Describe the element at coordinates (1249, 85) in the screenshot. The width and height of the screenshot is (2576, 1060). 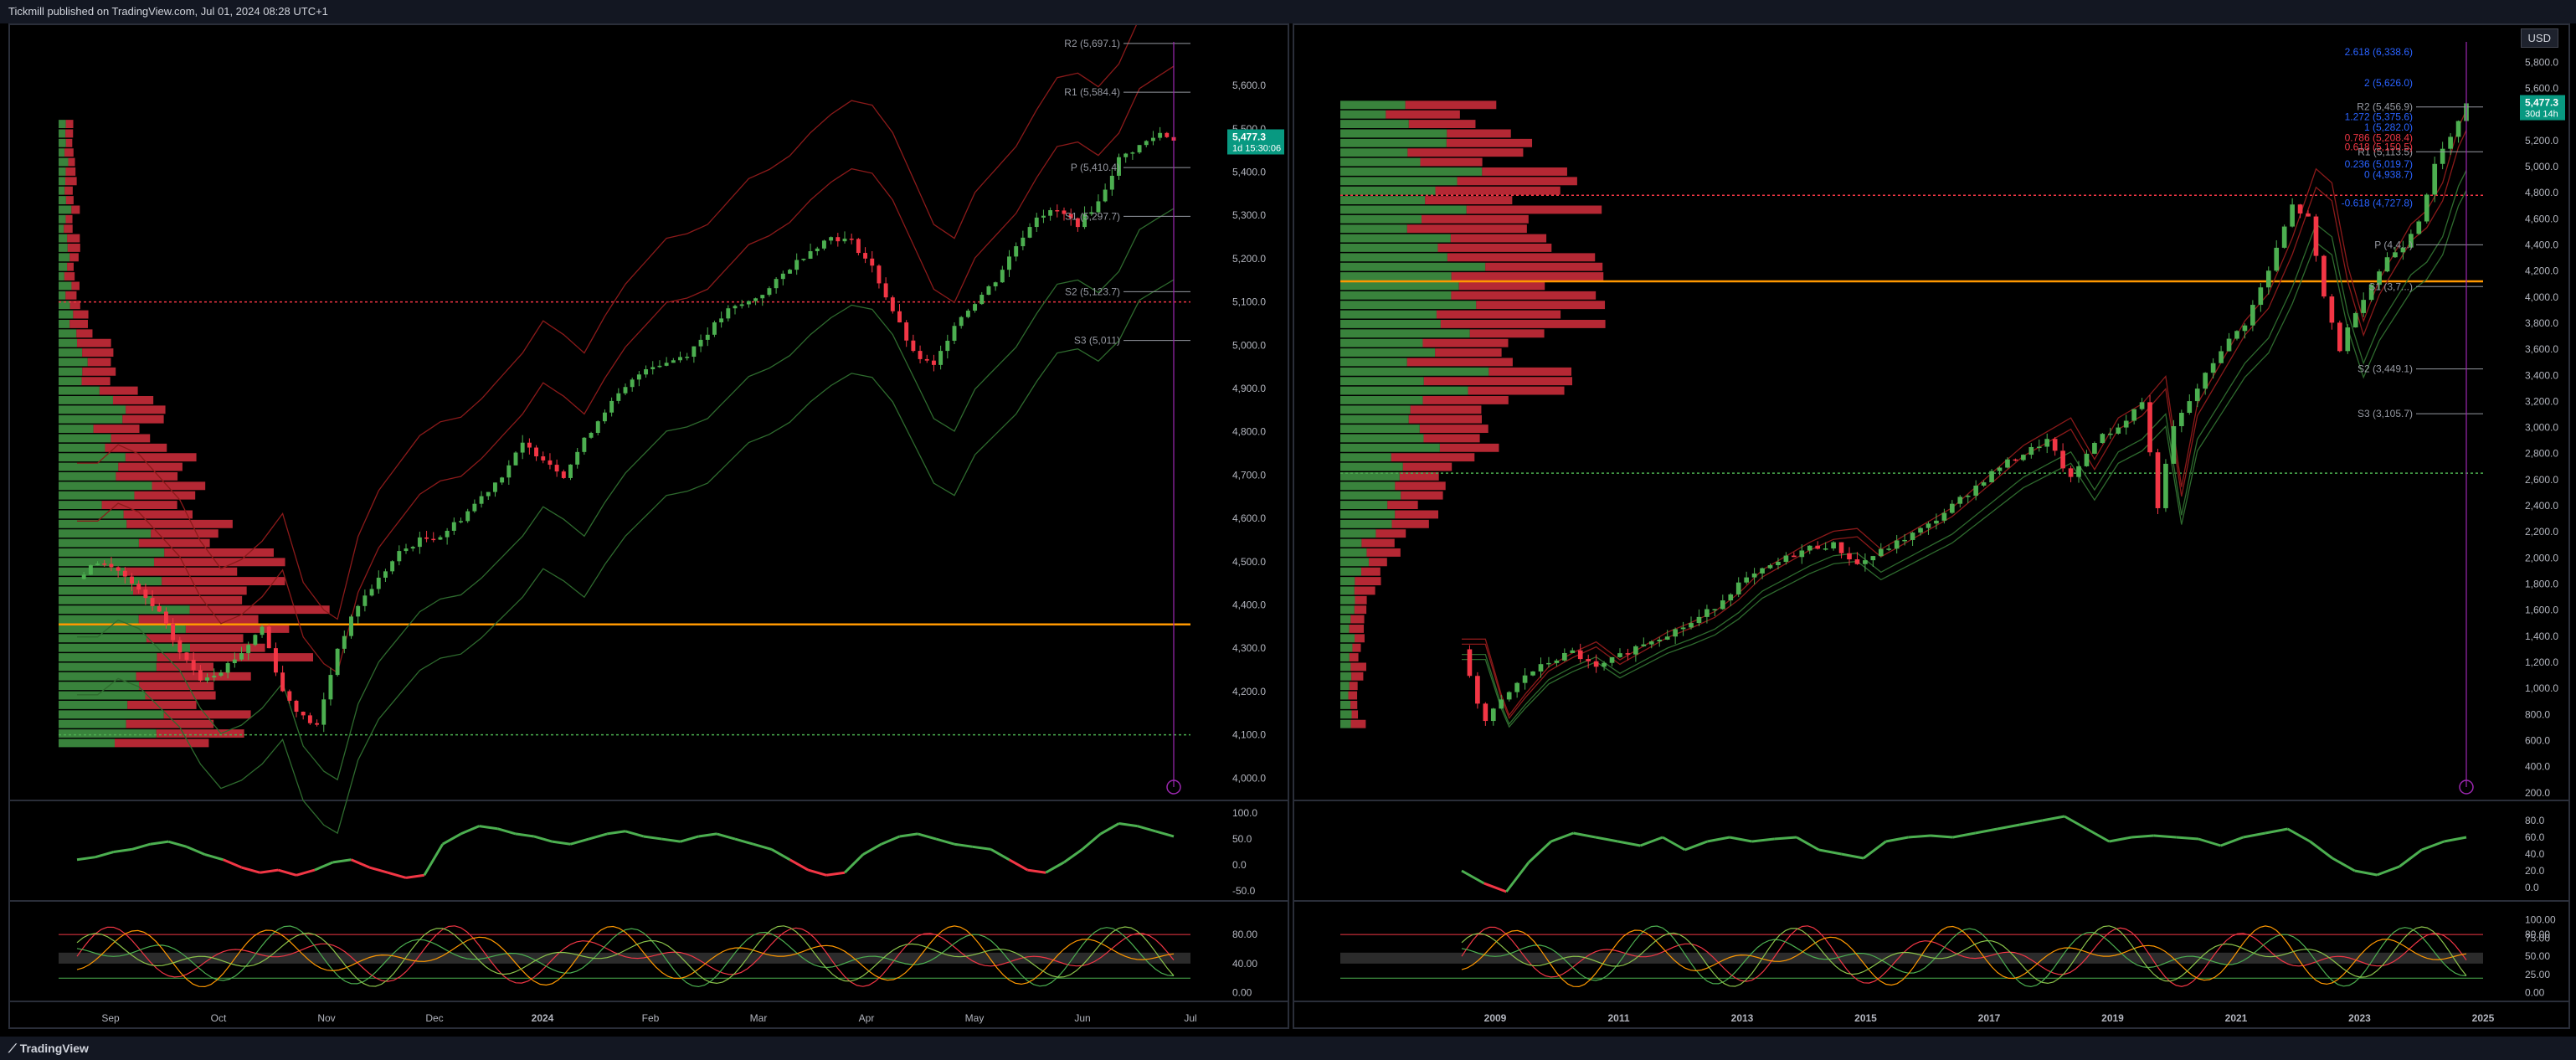
I see `y-tick-label: 5,600.0` at that location.